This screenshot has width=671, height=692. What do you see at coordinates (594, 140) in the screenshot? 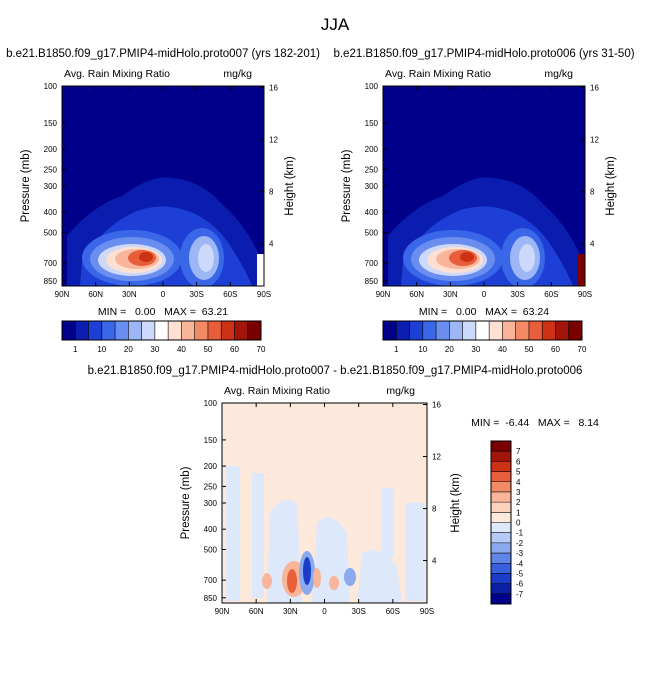
I see `panel-b-ytick-right-label: 12` at bounding box center [594, 140].